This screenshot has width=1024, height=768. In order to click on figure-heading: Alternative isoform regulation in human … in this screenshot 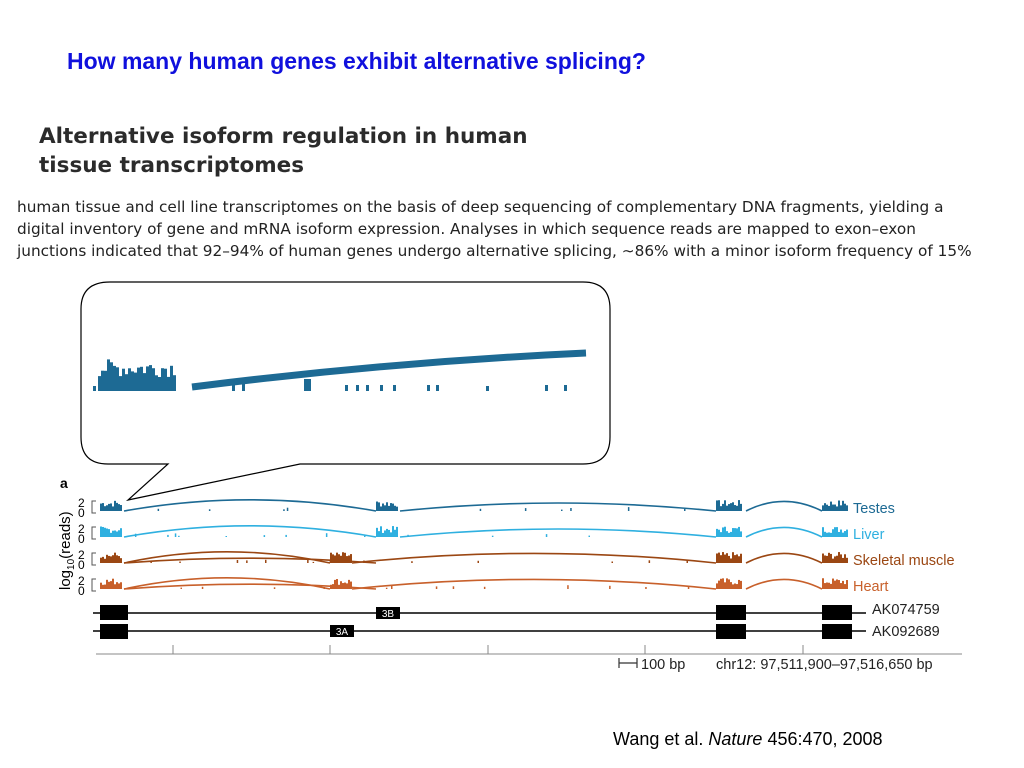, I will do `click(339, 151)`.